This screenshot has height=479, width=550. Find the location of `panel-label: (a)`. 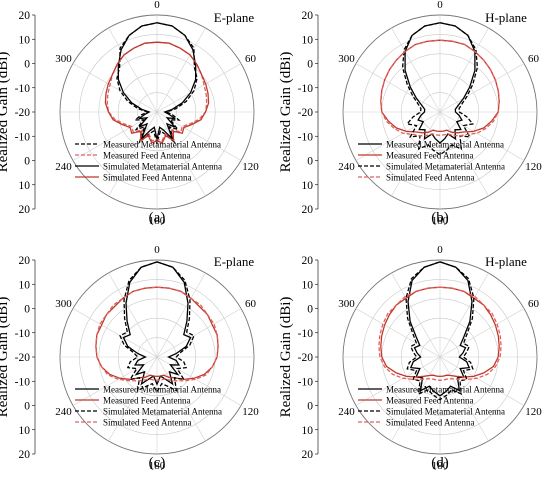

panel-label: (a) is located at coordinates (157, 218).